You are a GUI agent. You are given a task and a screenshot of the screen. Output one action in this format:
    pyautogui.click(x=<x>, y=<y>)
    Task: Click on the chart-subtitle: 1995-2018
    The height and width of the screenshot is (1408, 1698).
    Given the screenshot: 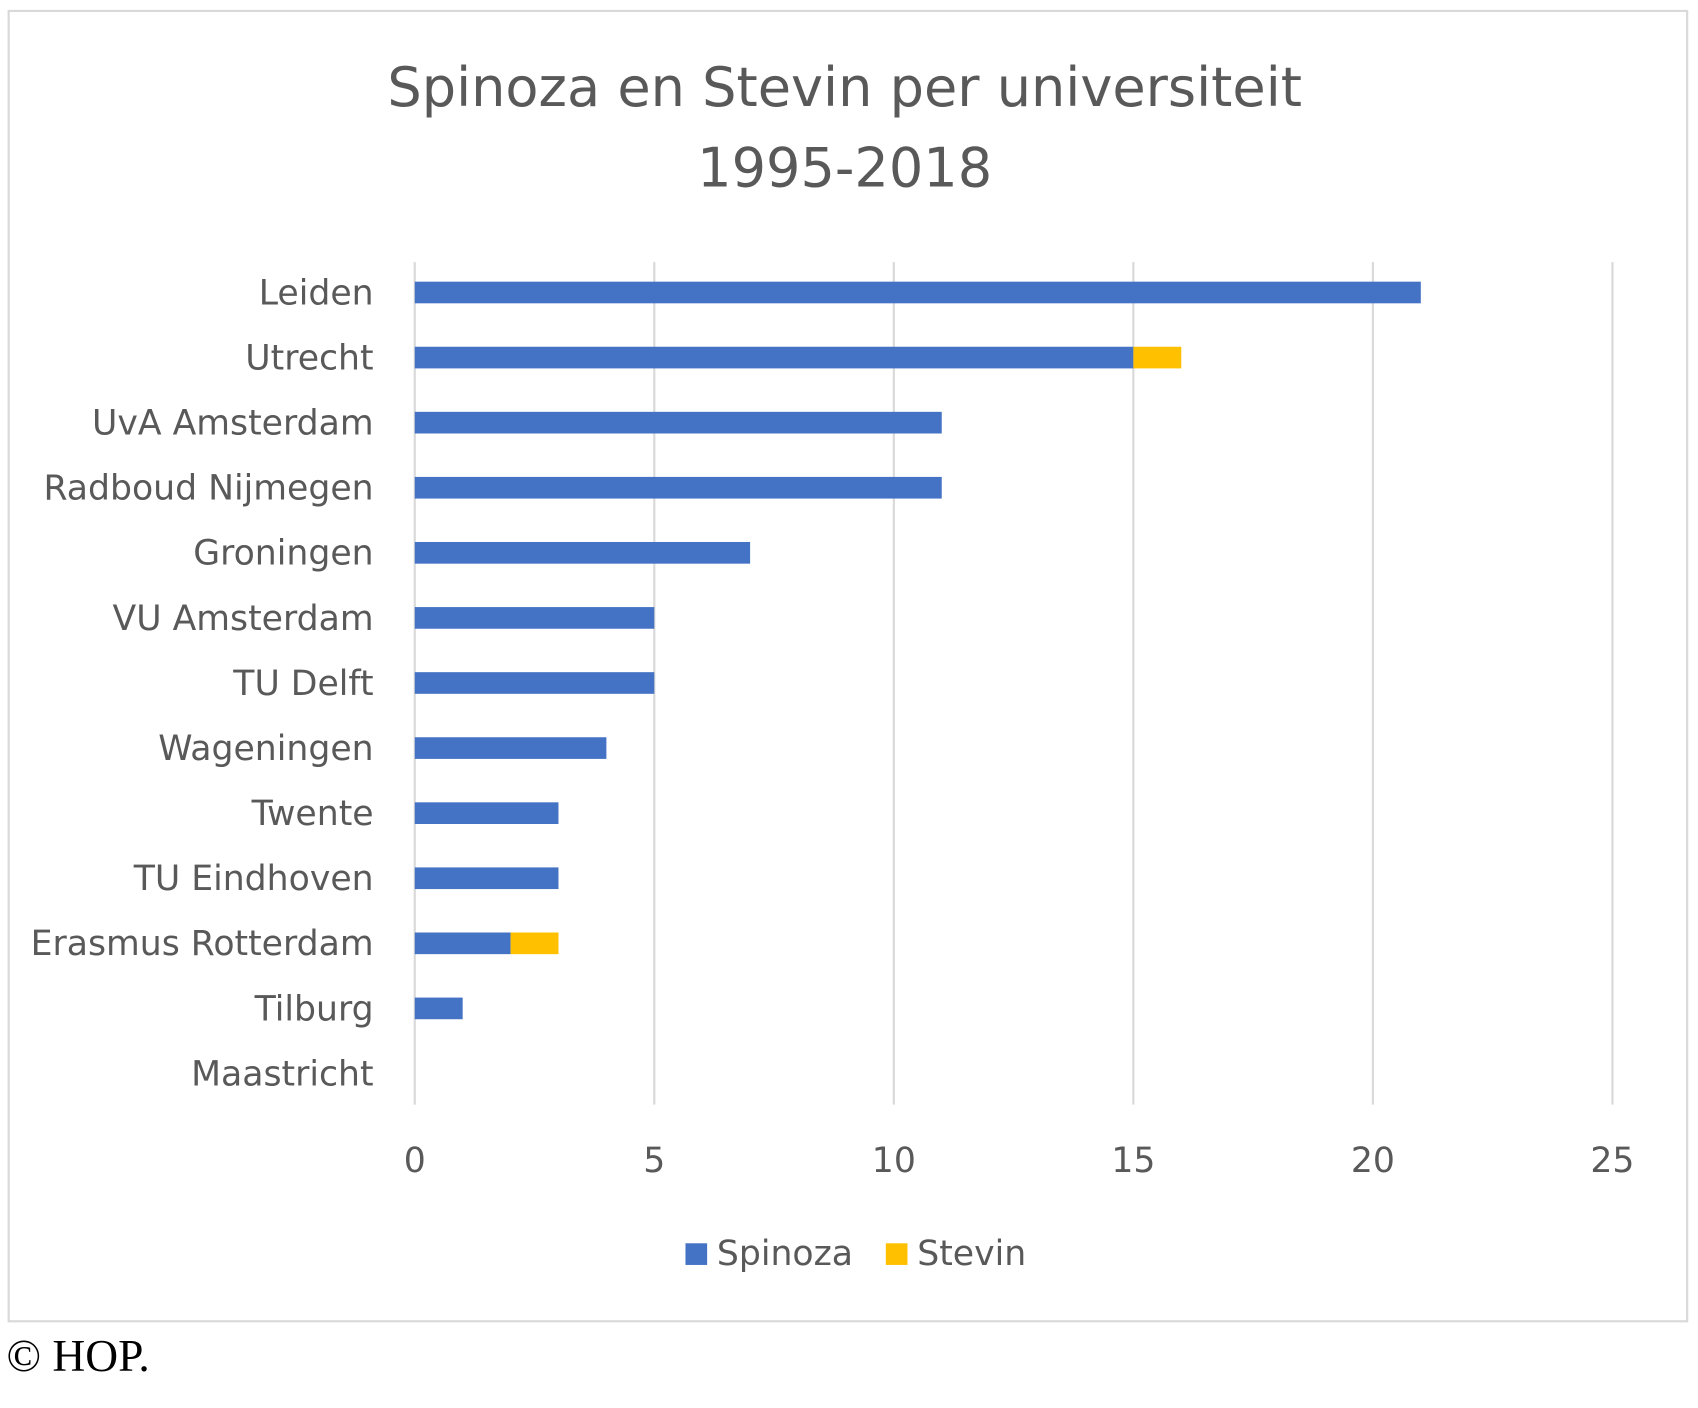 What is the action you would take?
    pyautogui.click(x=844, y=167)
    